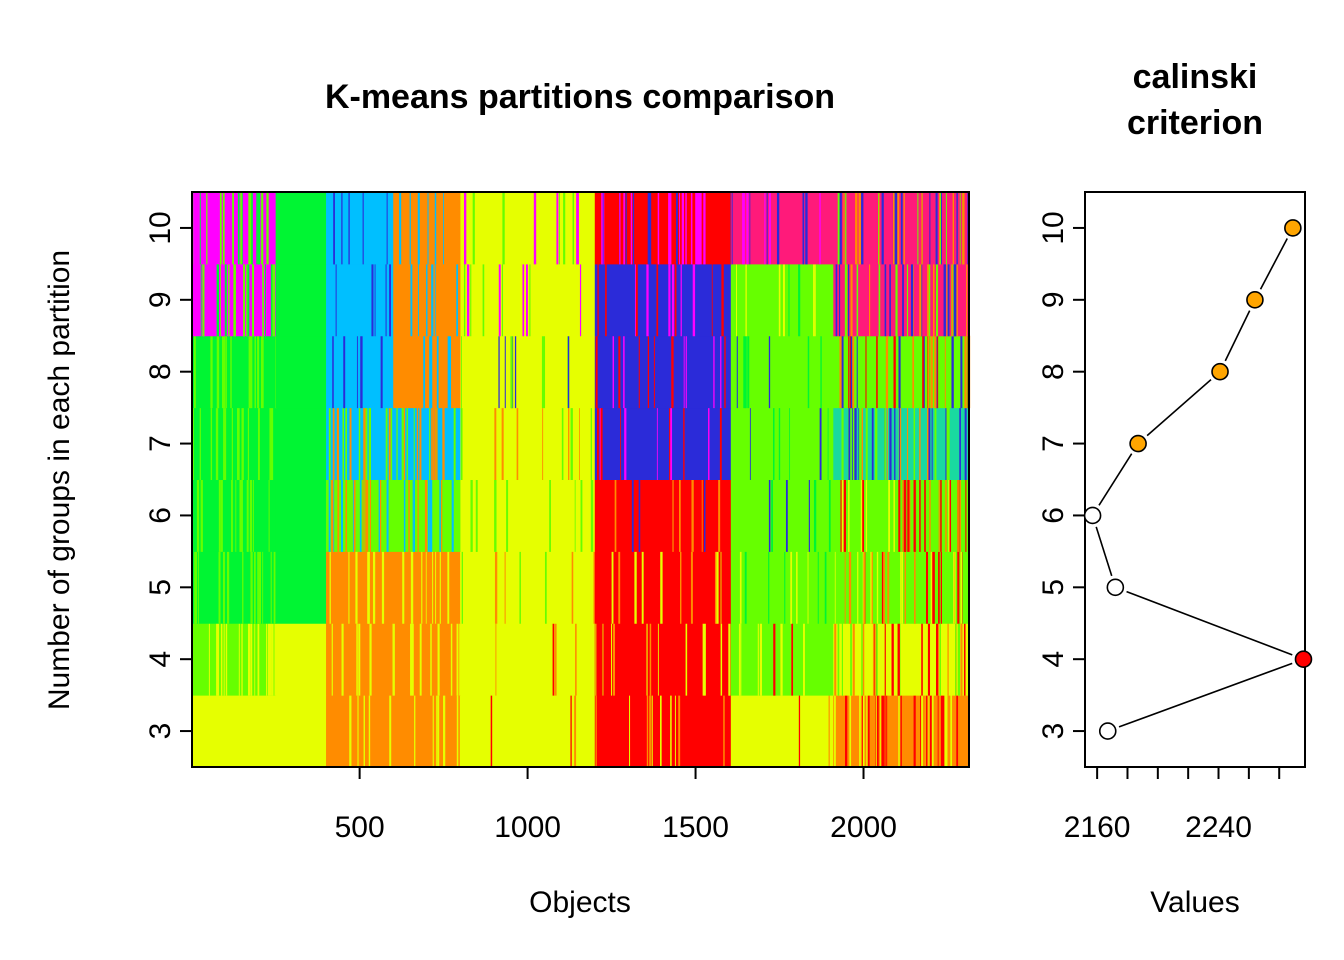  I want to click on criterion-point-k3, so click(1107, 731).